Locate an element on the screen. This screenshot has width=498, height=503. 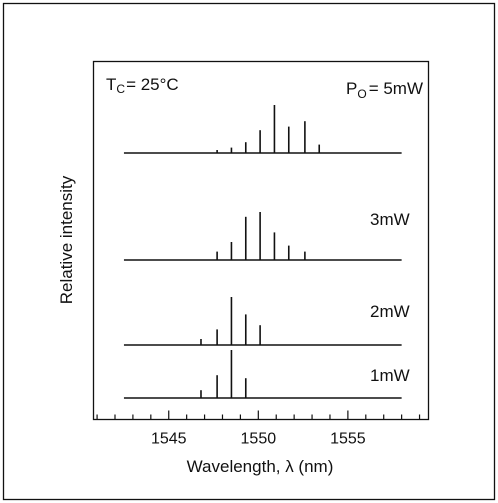
trace-label-1mw: 1mW is located at coordinates (390, 375).